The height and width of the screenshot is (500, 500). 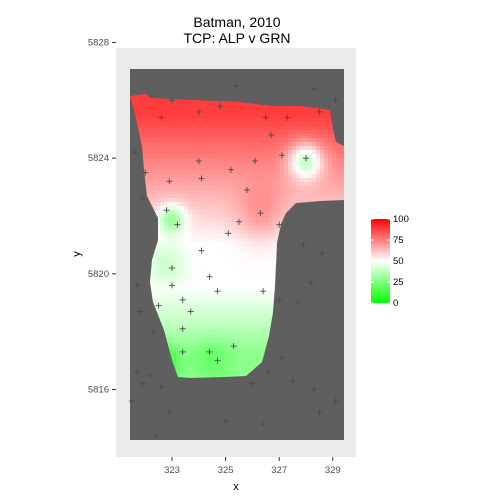 What do you see at coordinates (172, 470) in the screenshot?
I see `x-tick-label: 323` at bounding box center [172, 470].